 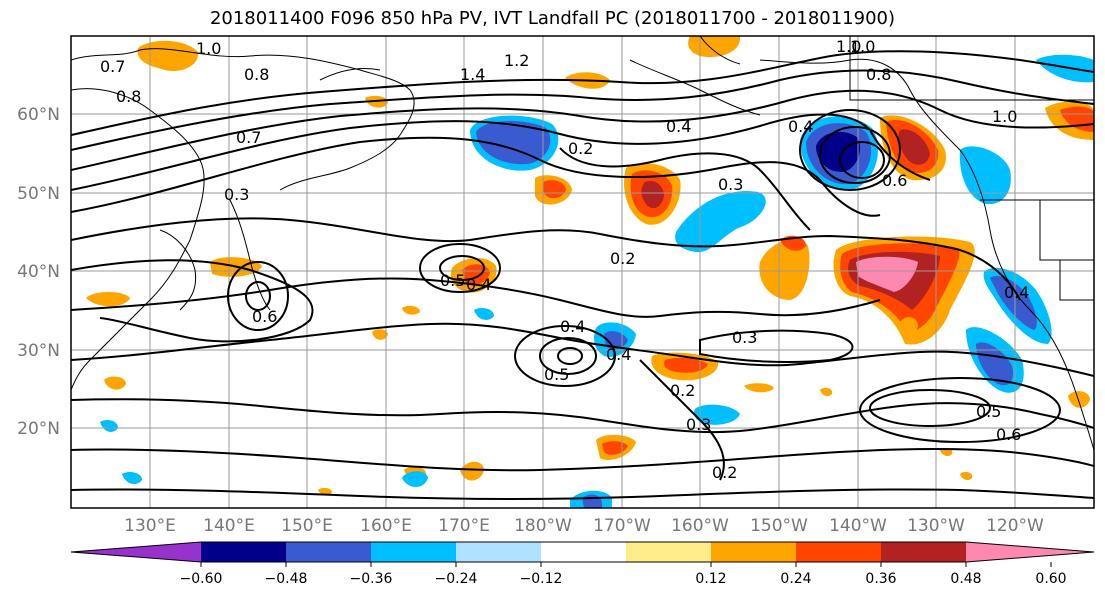 What do you see at coordinates (1050, 579) in the screenshot?
I see `colorbar-tick-label: 0.60` at bounding box center [1050, 579].